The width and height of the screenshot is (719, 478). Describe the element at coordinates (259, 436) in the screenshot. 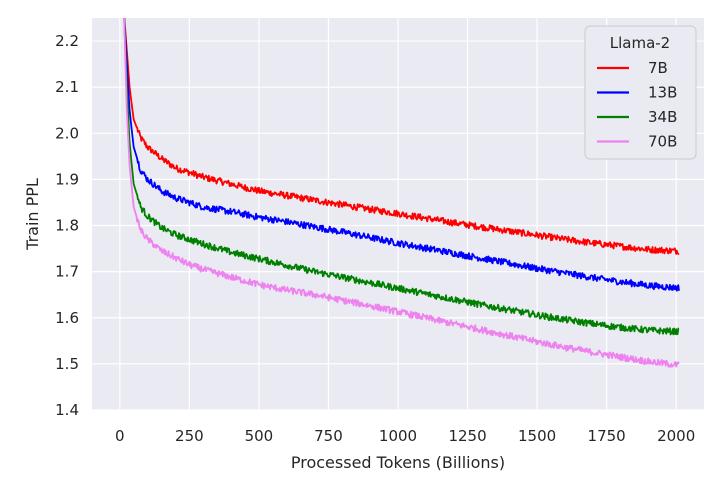

I see `x-tick-label: 500` at that location.